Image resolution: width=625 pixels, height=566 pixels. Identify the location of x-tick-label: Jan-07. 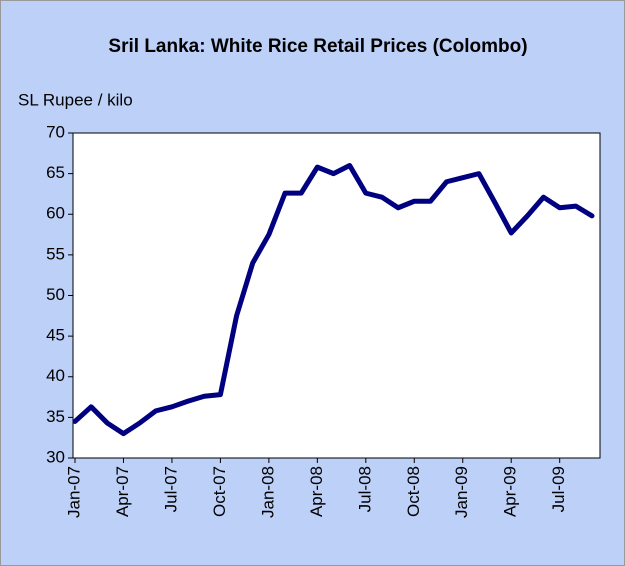
(73, 492).